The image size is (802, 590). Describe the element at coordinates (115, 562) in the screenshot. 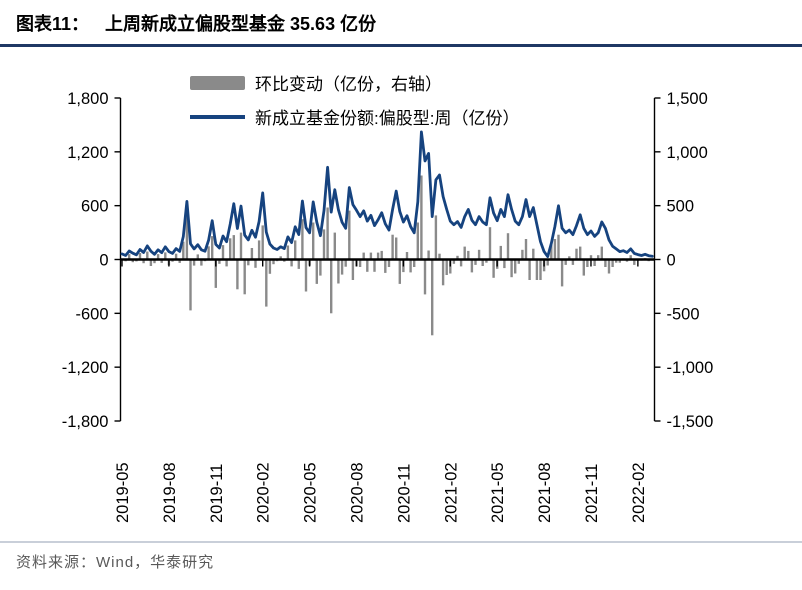

I see `source-note: 资料来源：Wind，华泰研究` at that location.